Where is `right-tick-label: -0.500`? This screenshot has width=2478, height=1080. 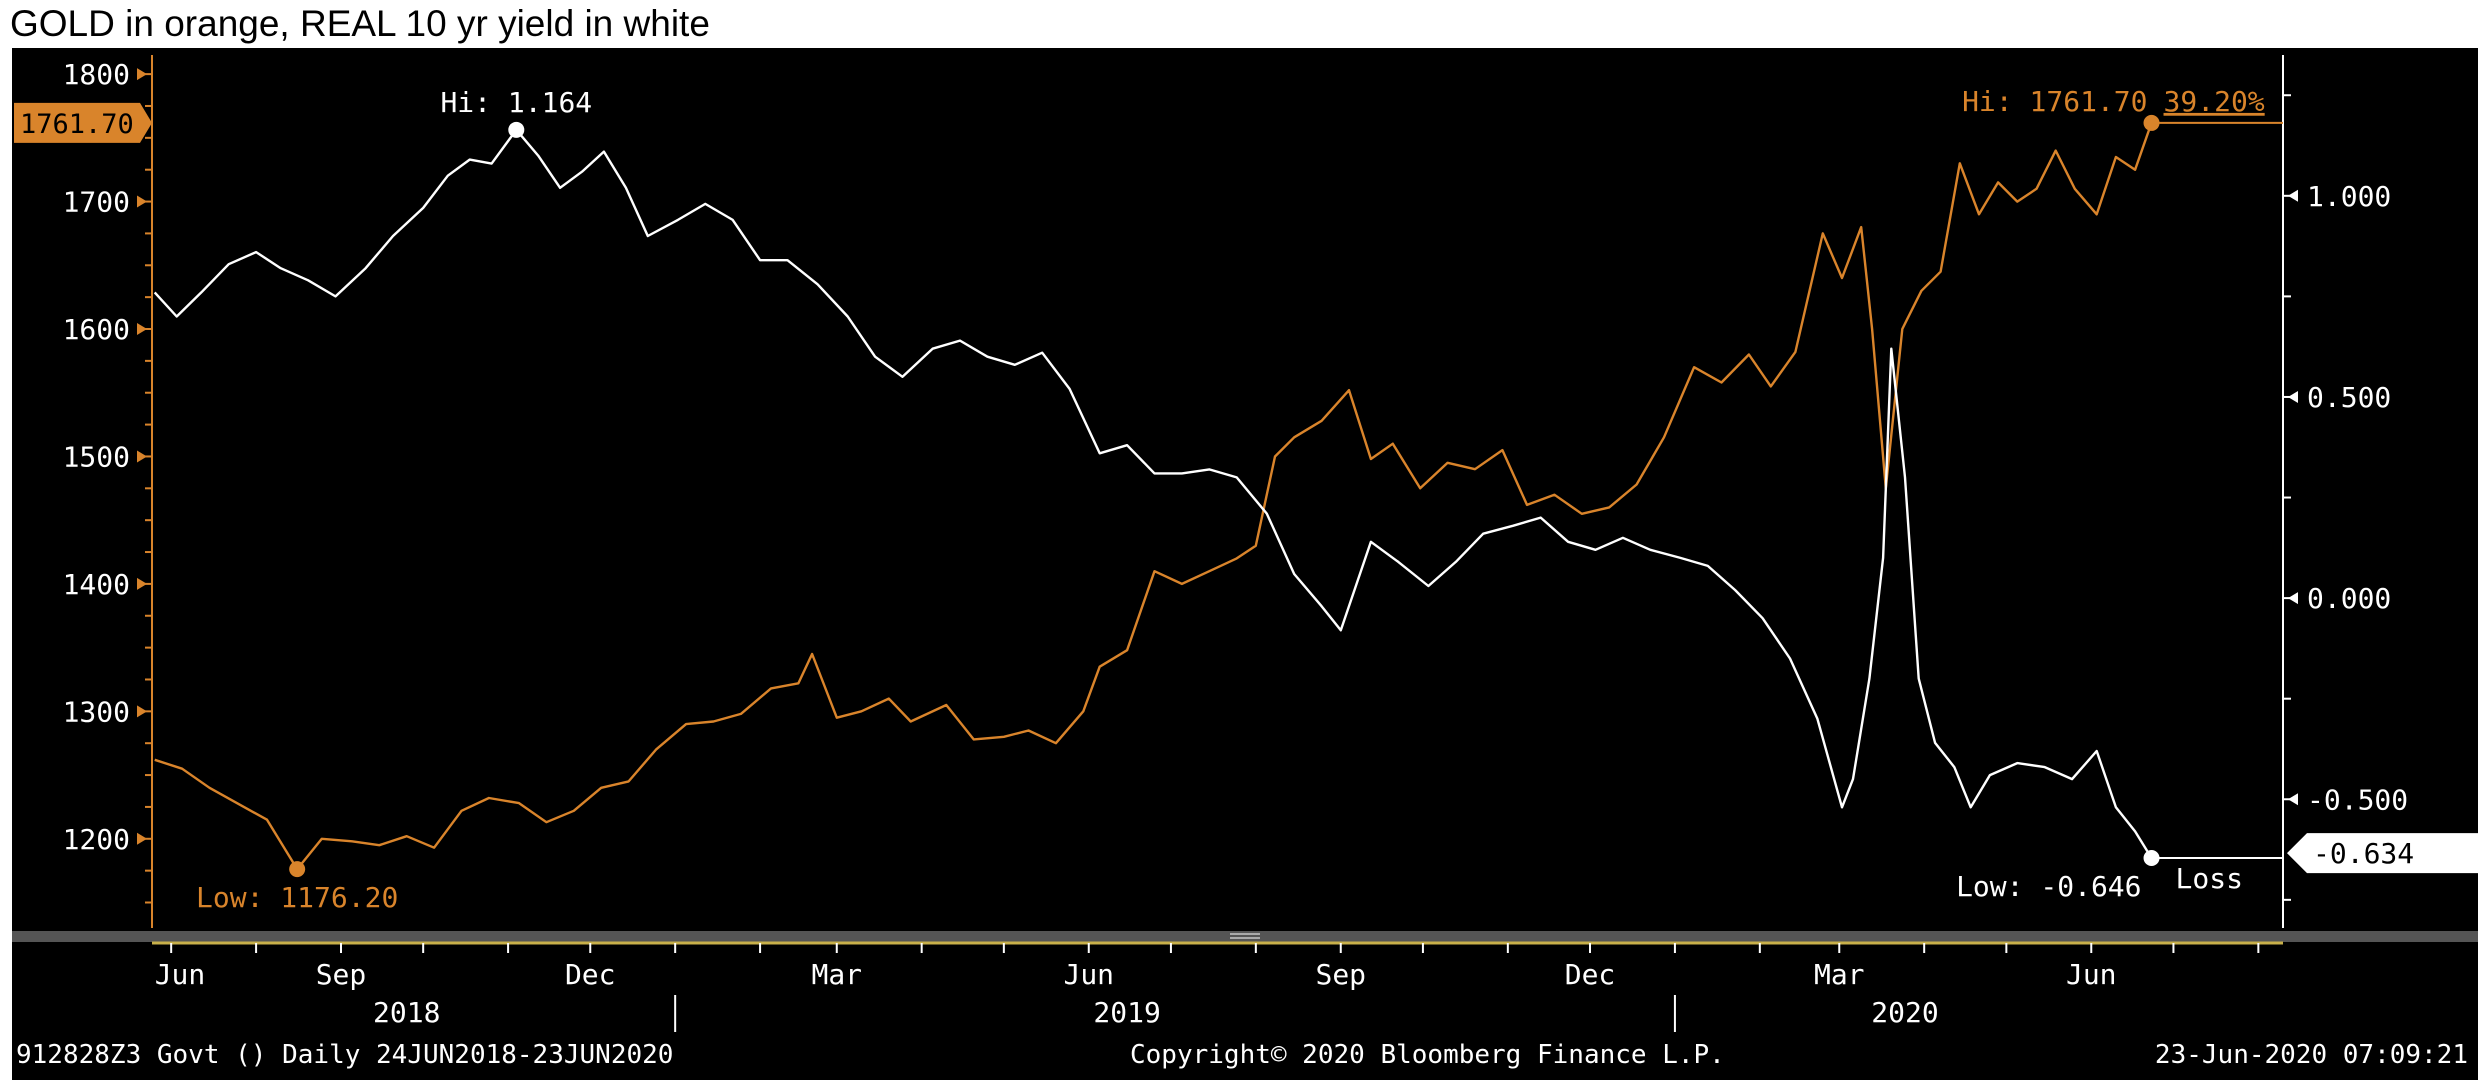
right-tick-label: -0.500 is located at coordinates (2357, 799).